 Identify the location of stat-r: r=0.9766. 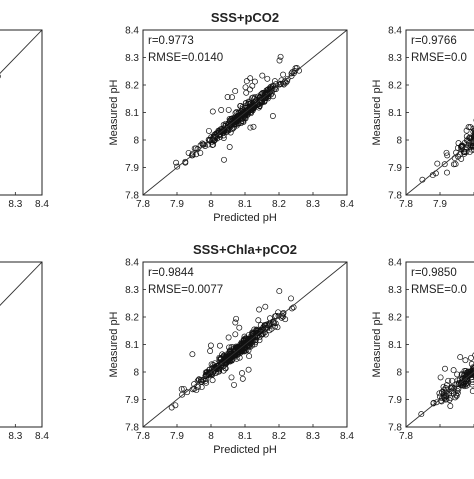
(434, 41).